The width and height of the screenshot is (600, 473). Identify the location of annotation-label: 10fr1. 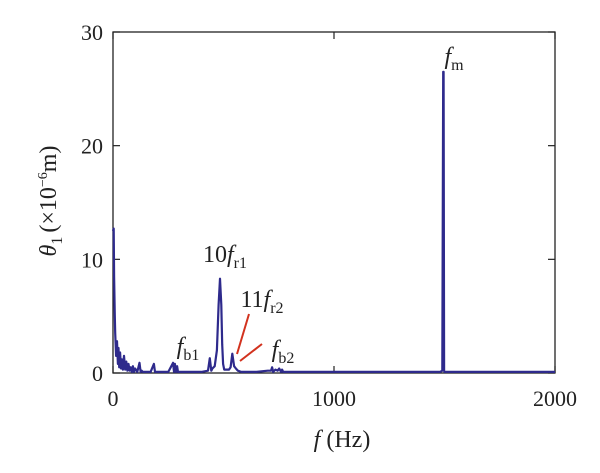
(225, 257).